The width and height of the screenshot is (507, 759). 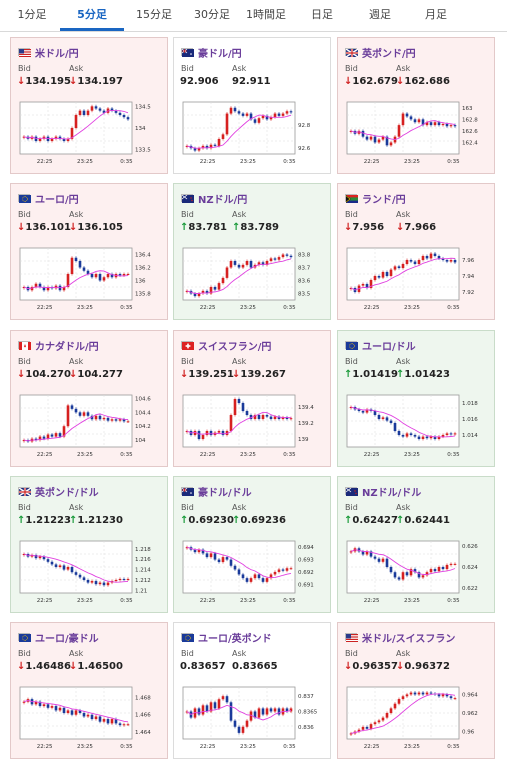 What do you see at coordinates (389, 54) in the screenshot?
I see `pair-name: 英ポンド/円` at bounding box center [389, 54].